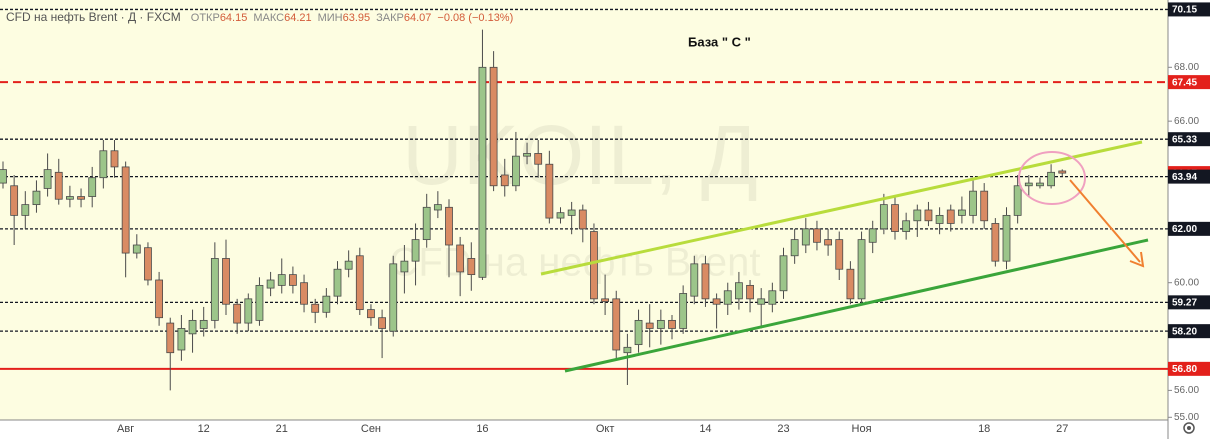  I want to click on annotation: База " С ", so click(719, 41).